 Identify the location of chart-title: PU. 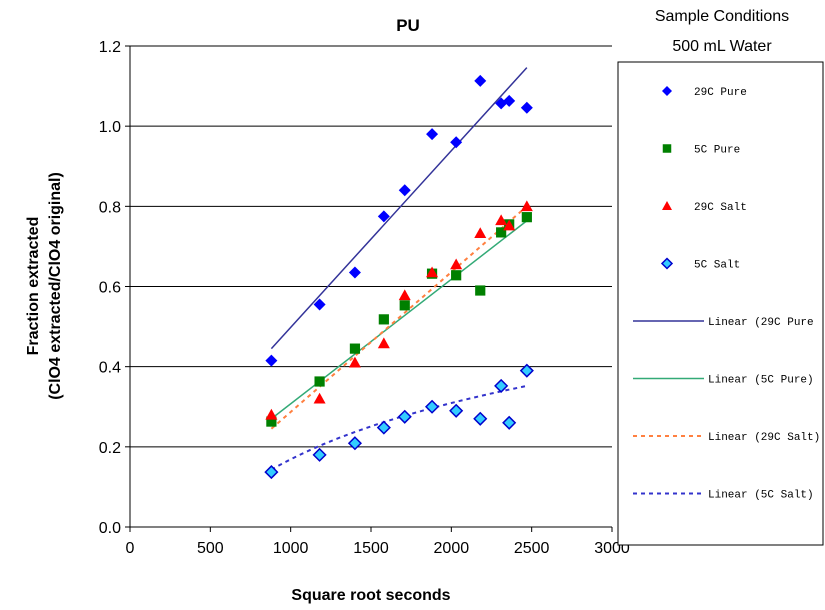
(408, 25).